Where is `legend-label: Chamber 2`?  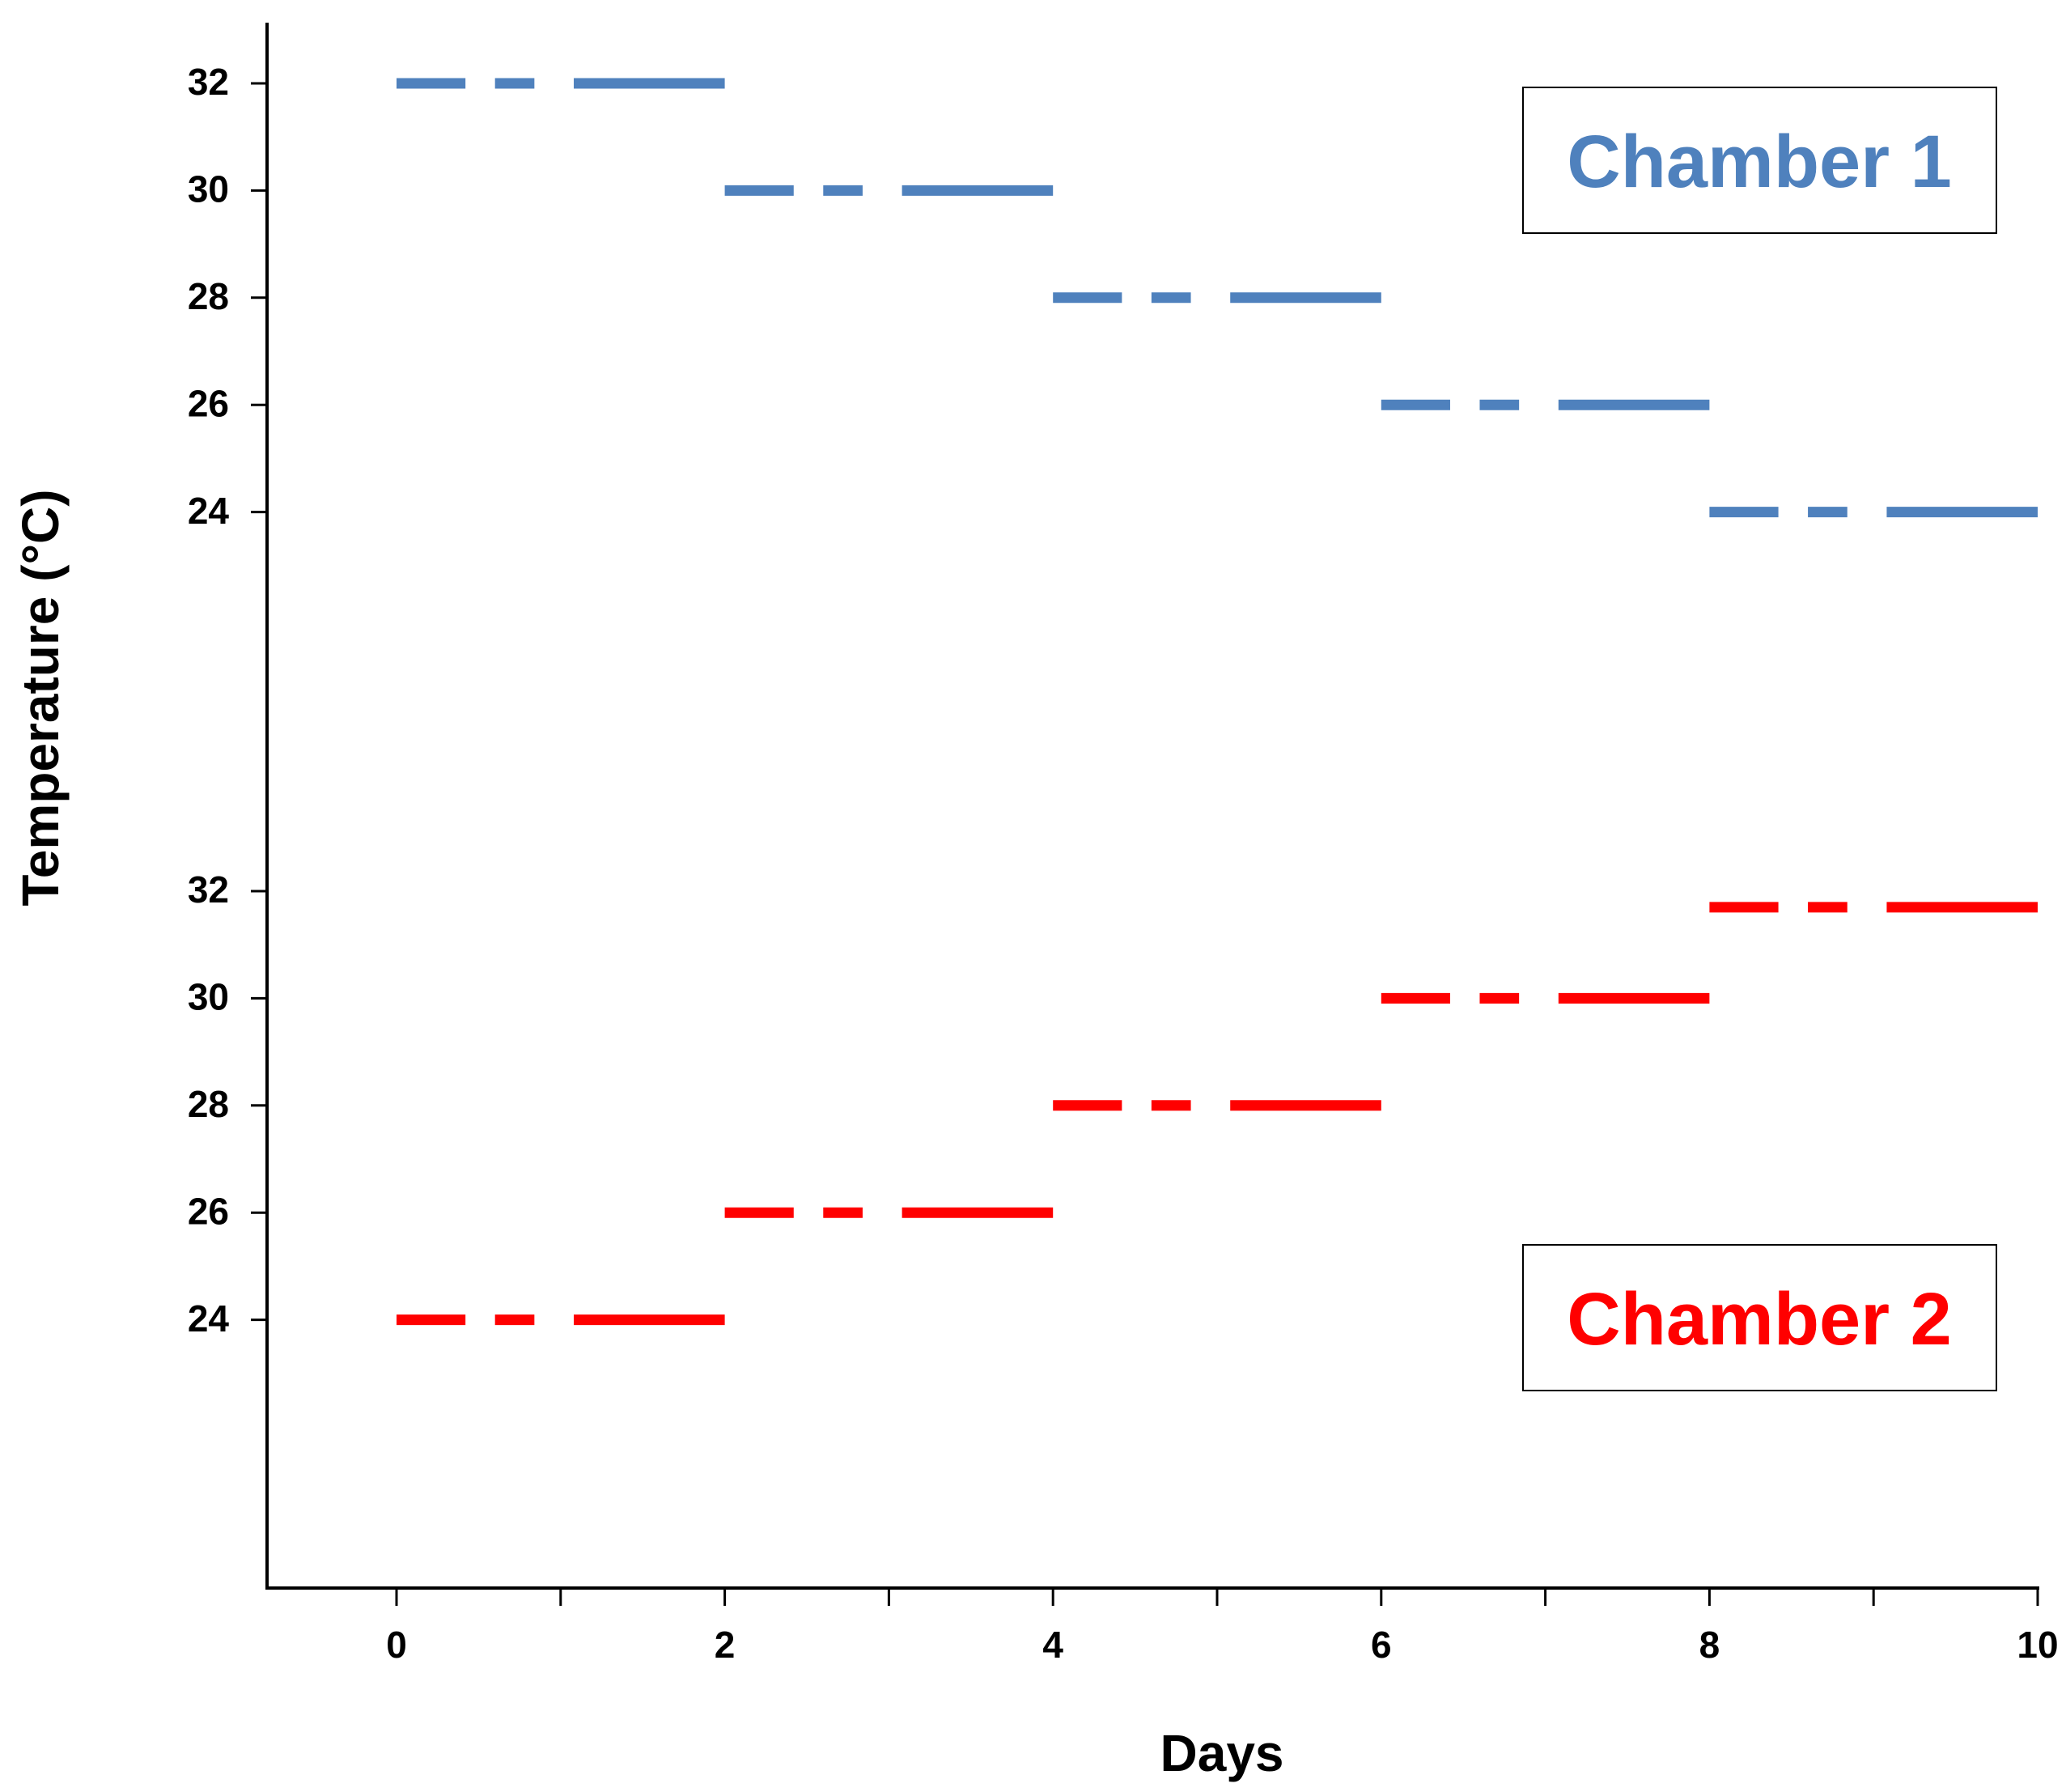
legend-label: Chamber 2 is located at coordinates (1759, 1319).